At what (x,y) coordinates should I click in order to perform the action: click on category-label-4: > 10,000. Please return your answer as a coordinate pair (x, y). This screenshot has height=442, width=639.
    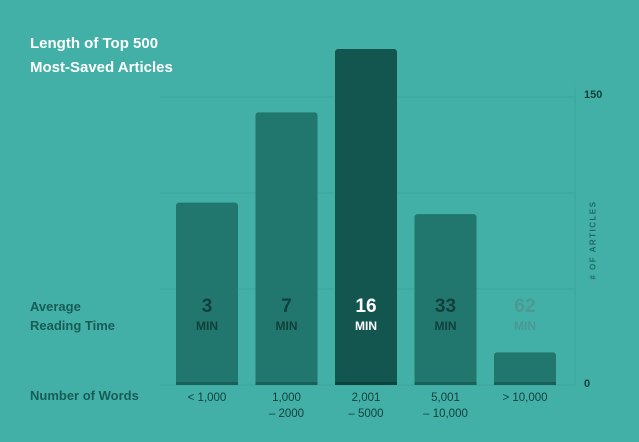
    Looking at the image, I should click on (525, 398).